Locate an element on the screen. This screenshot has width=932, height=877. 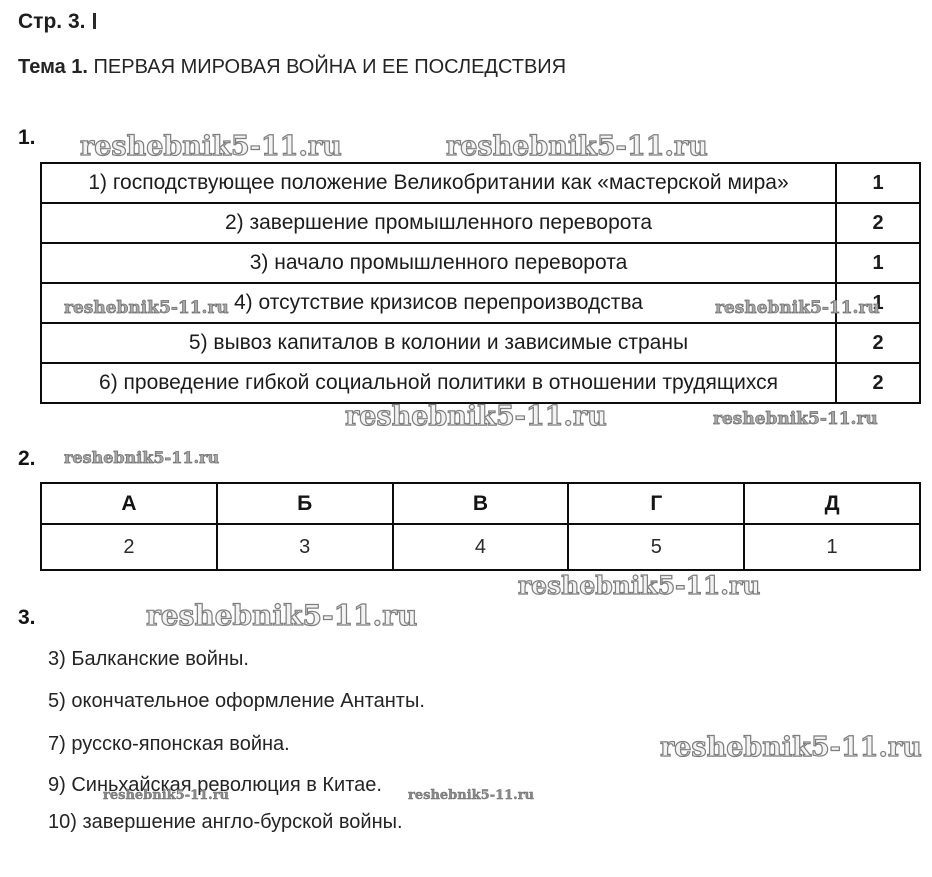
list-item: 7) русско-японская война. is located at coordinates (169, 744).